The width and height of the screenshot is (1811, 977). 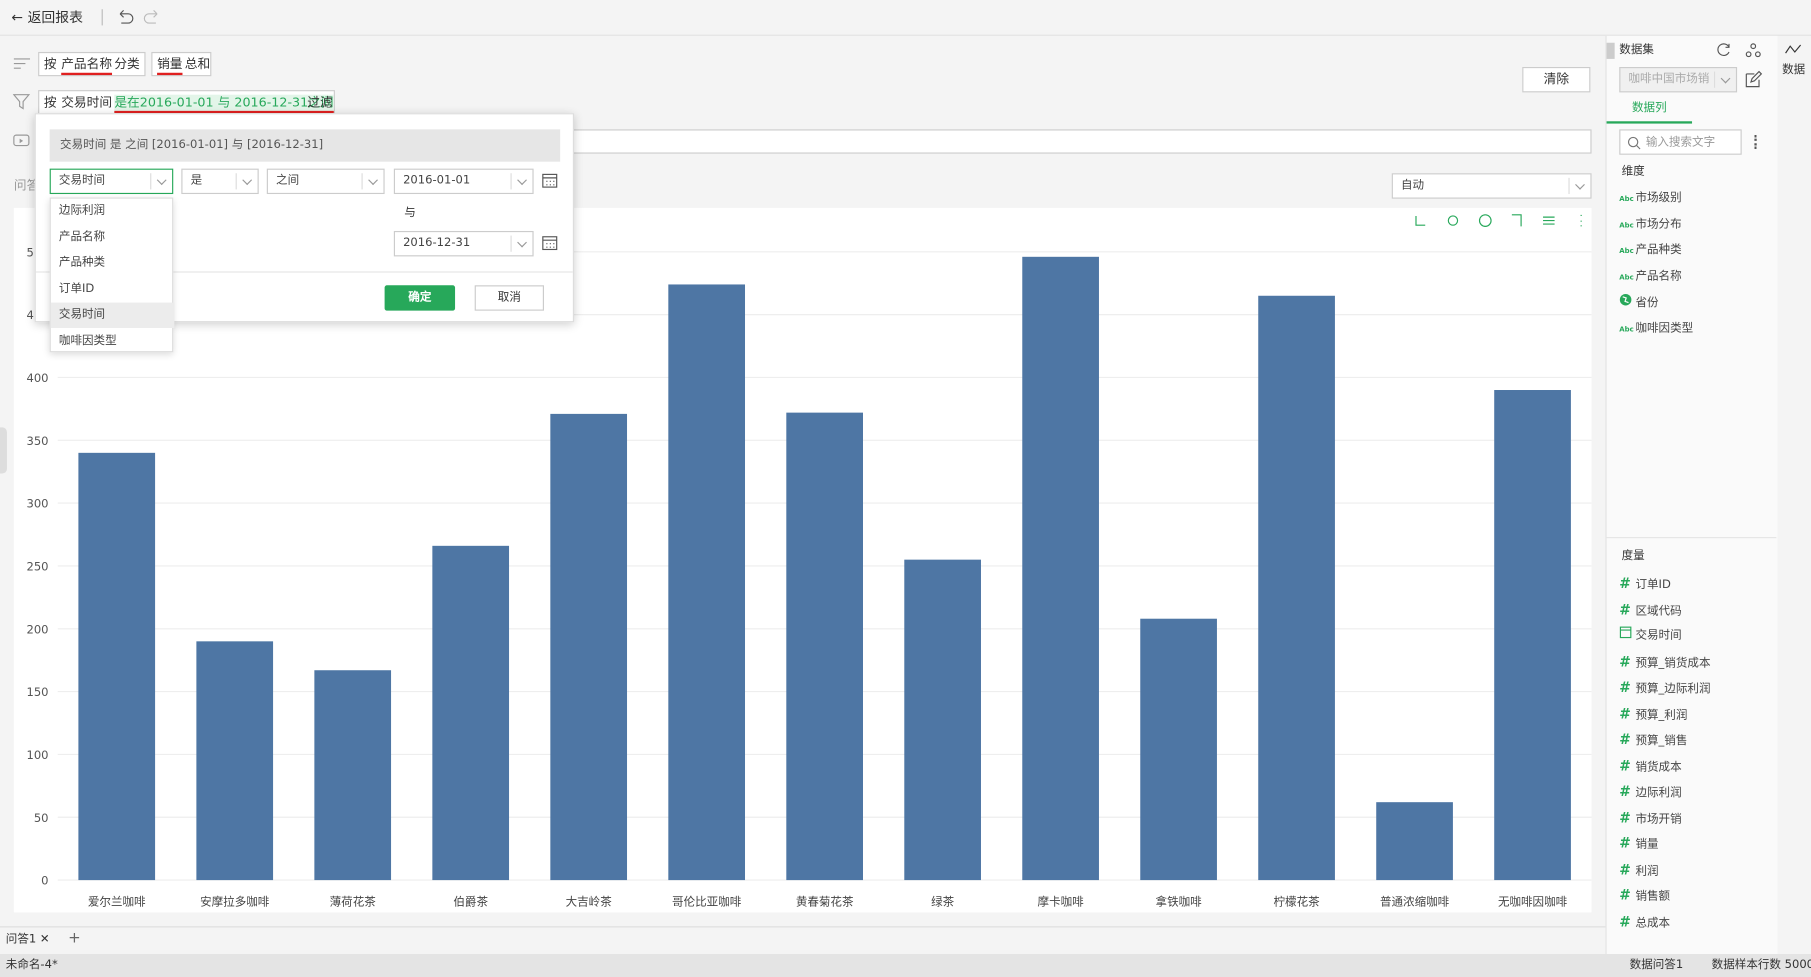 What do you see at coordinates (112, 315) in the screenshot?
I see `field-option: 交易时间` at bounding box center [112, 315].